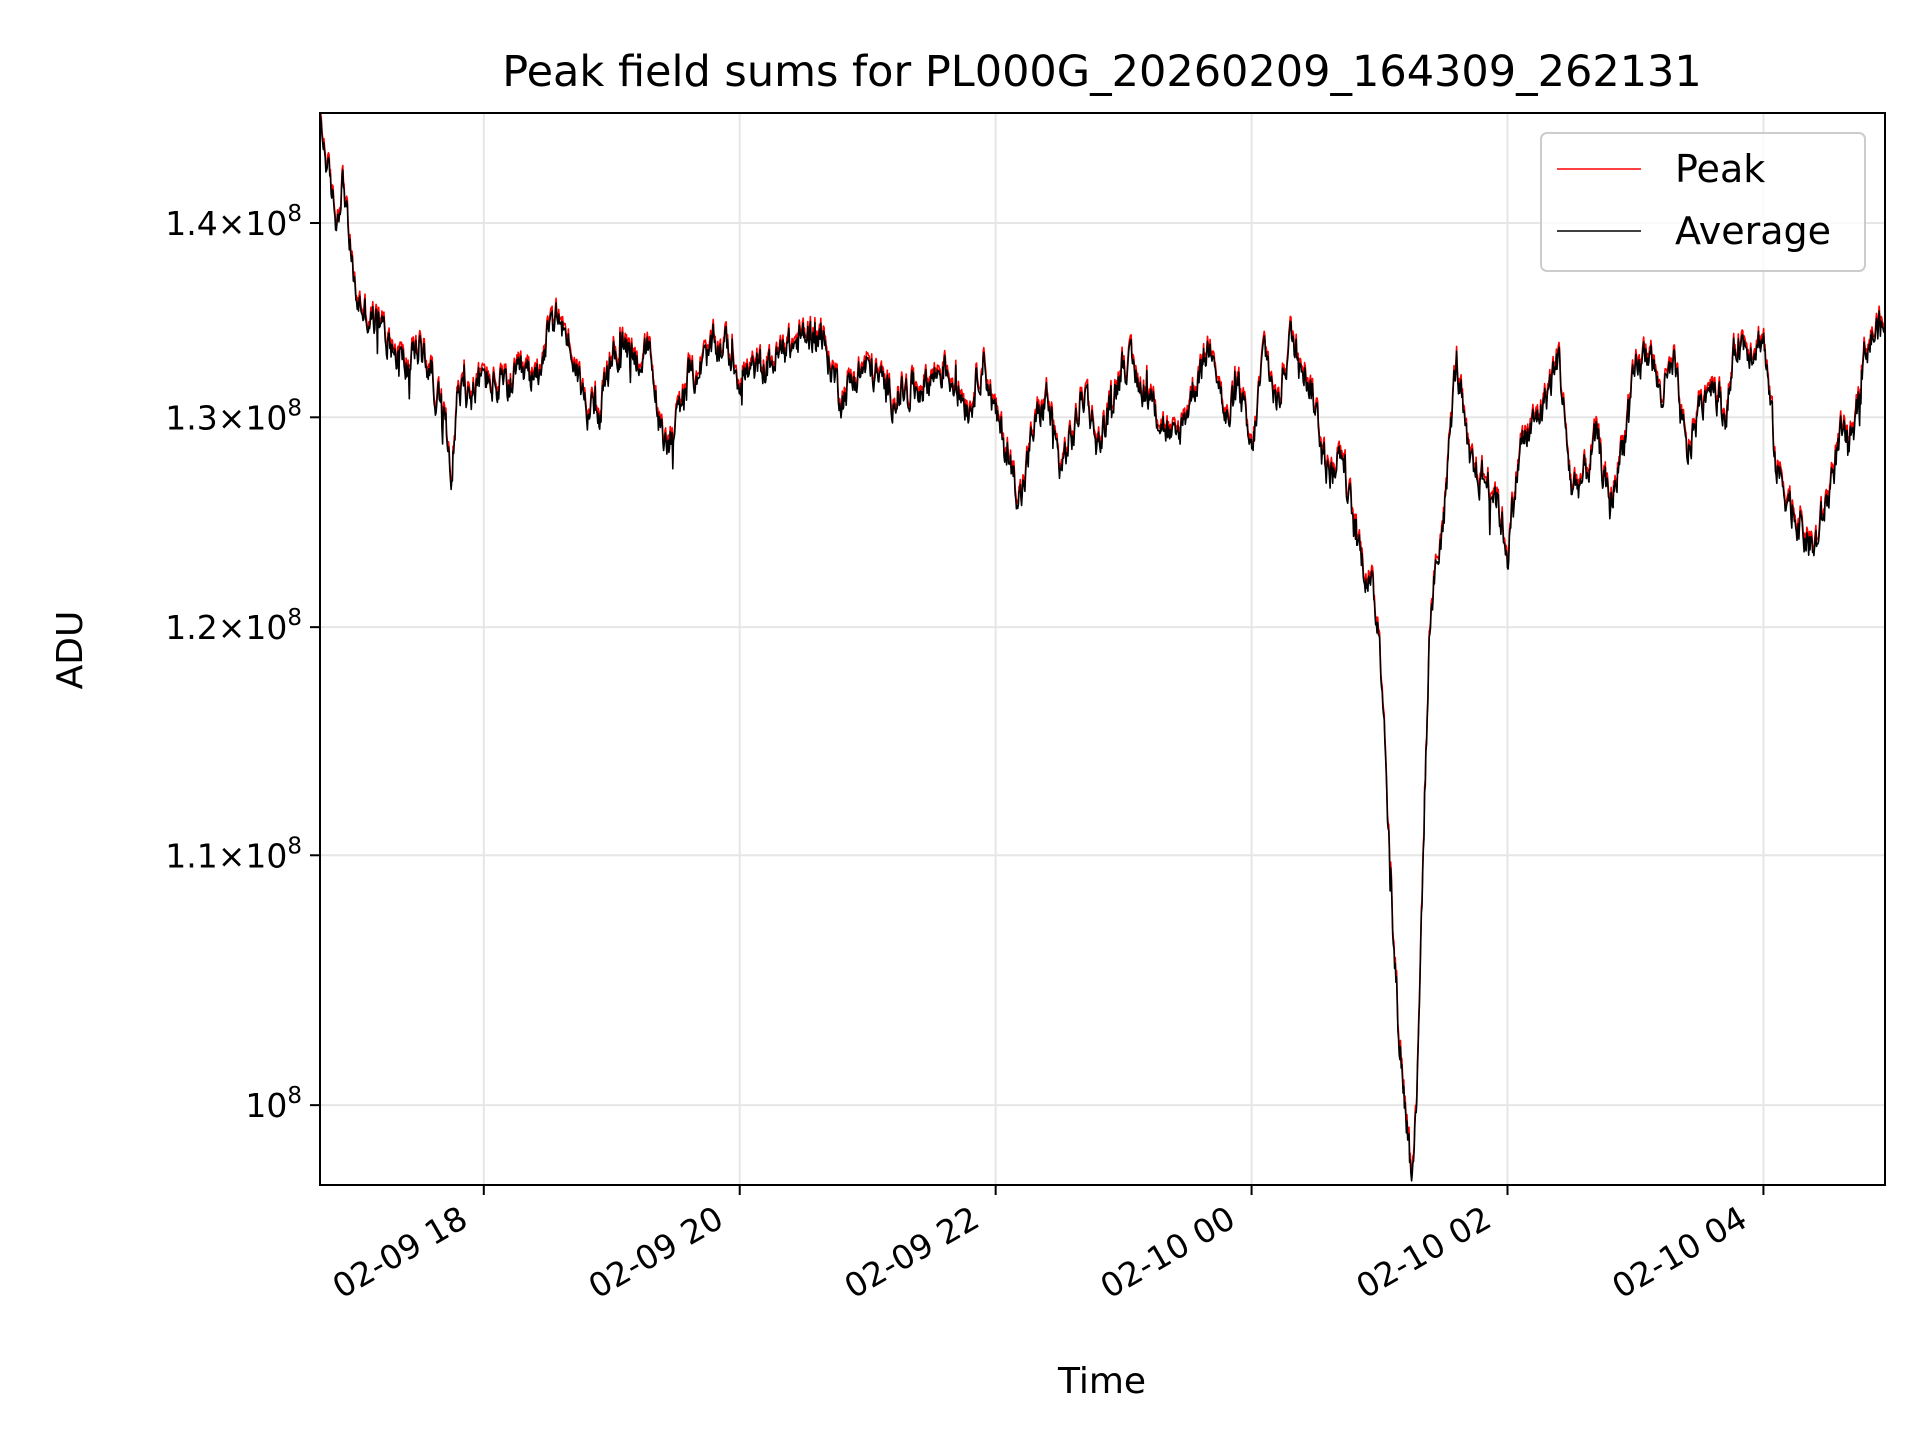  I want to click on legend-box, so click(1703, 202).